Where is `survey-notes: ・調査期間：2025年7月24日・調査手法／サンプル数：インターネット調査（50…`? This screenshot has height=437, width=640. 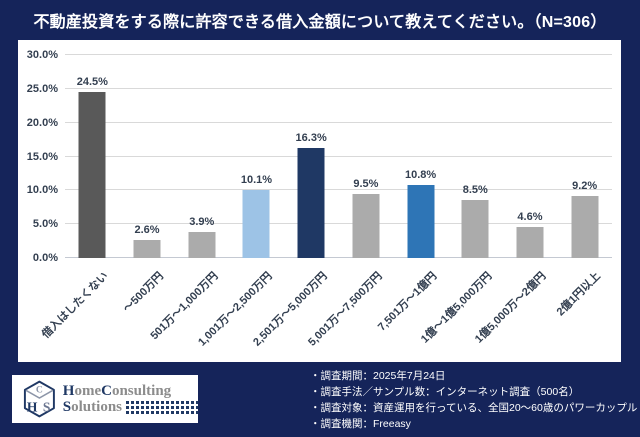
survey-notes: ・調査期間：2025年7月24日・調査手法／サンプル数：インターネット調査（50… is located at coordinates (473, 400).